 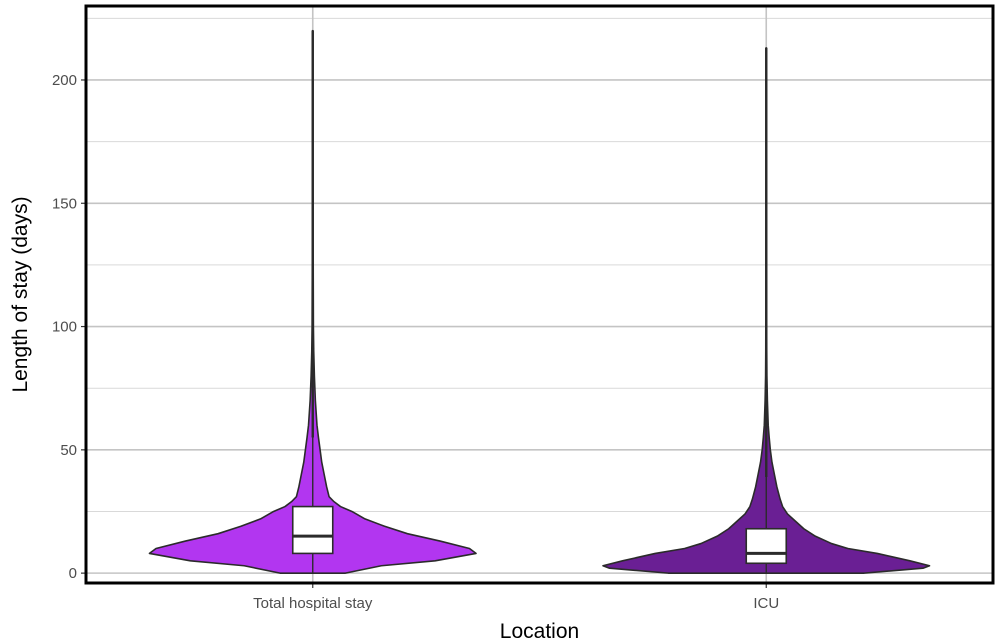 I want to click on y-tick-label: 150, so click(x=64, y=203).